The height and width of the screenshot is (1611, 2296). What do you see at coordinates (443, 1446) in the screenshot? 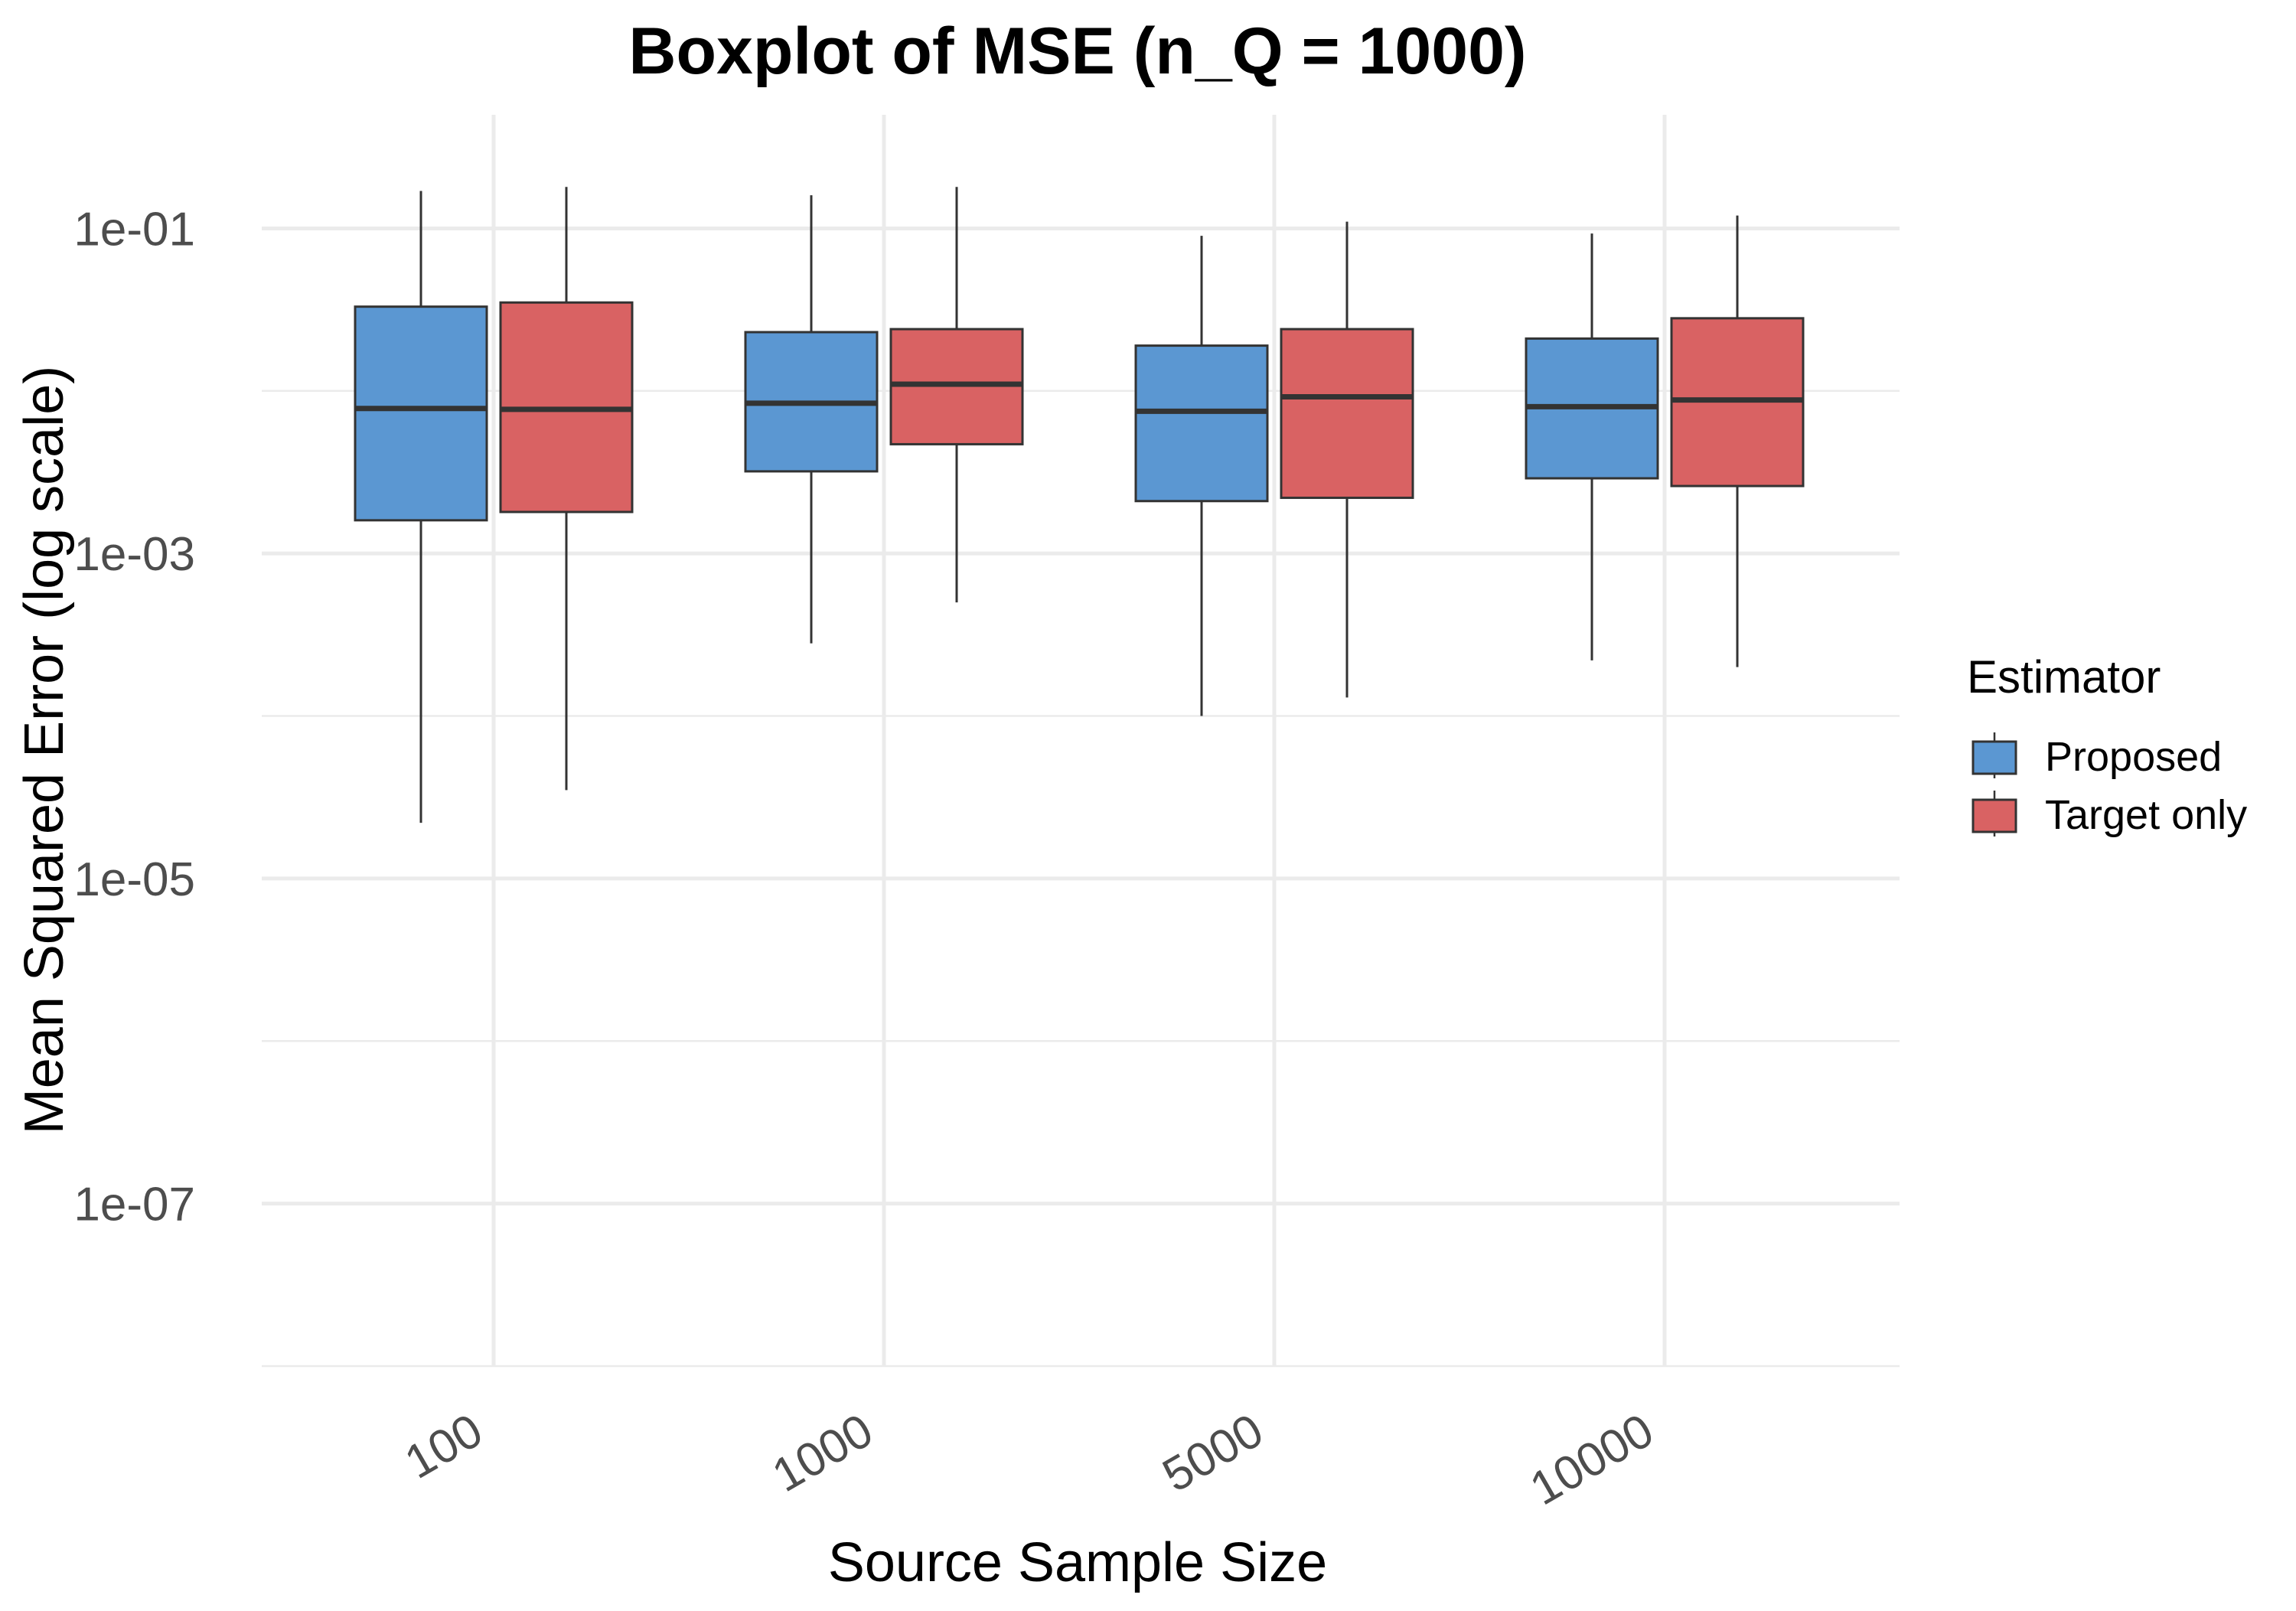
I see `x-tick-label: 100` at bounding box center [443, 1446].